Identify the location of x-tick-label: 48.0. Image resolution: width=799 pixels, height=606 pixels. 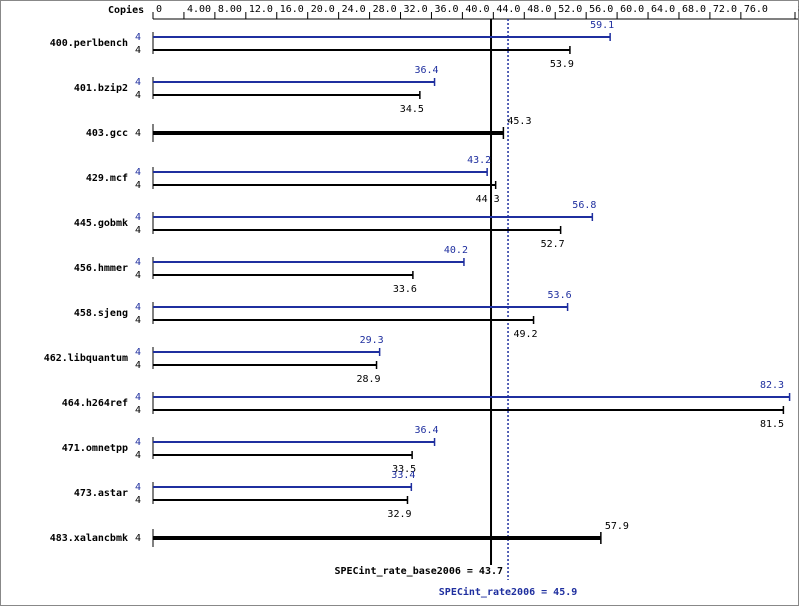
(539, 9).